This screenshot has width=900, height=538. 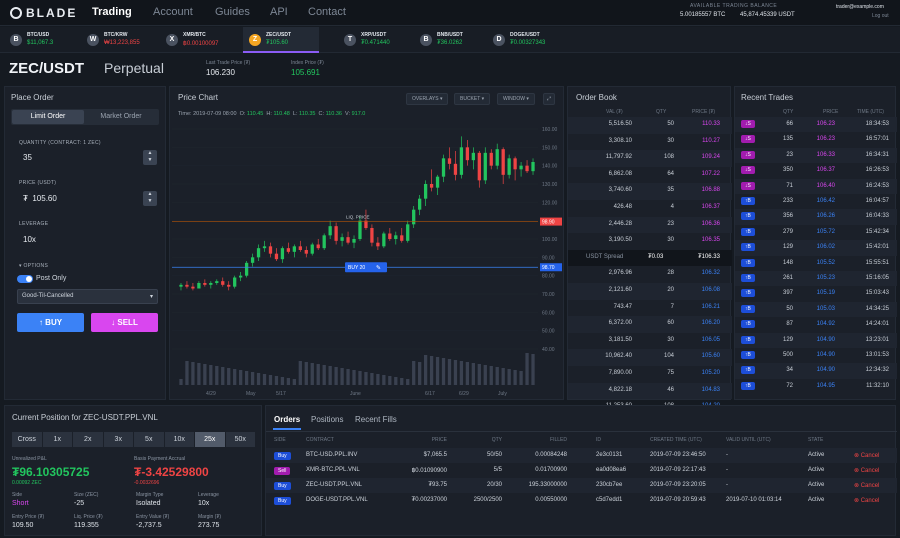 I want to click on leverage-input: 10x, so click(x=29, y=239).